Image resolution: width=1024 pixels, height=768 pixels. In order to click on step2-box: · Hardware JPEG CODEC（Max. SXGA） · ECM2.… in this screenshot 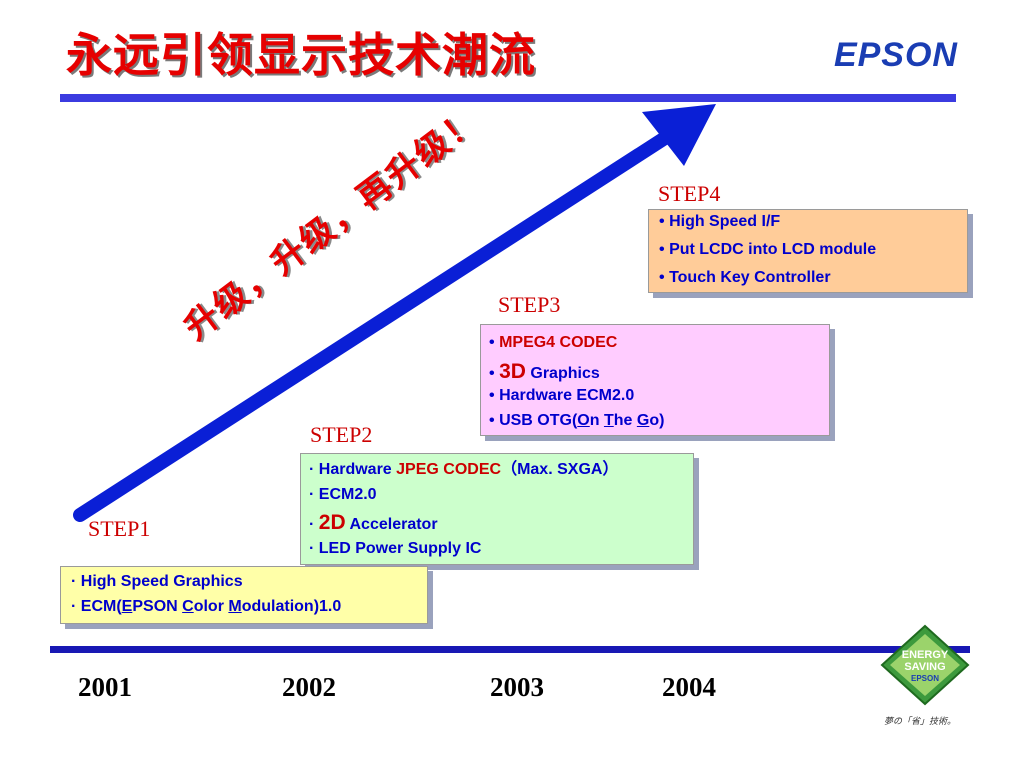, I will do `click(497, 509)`.